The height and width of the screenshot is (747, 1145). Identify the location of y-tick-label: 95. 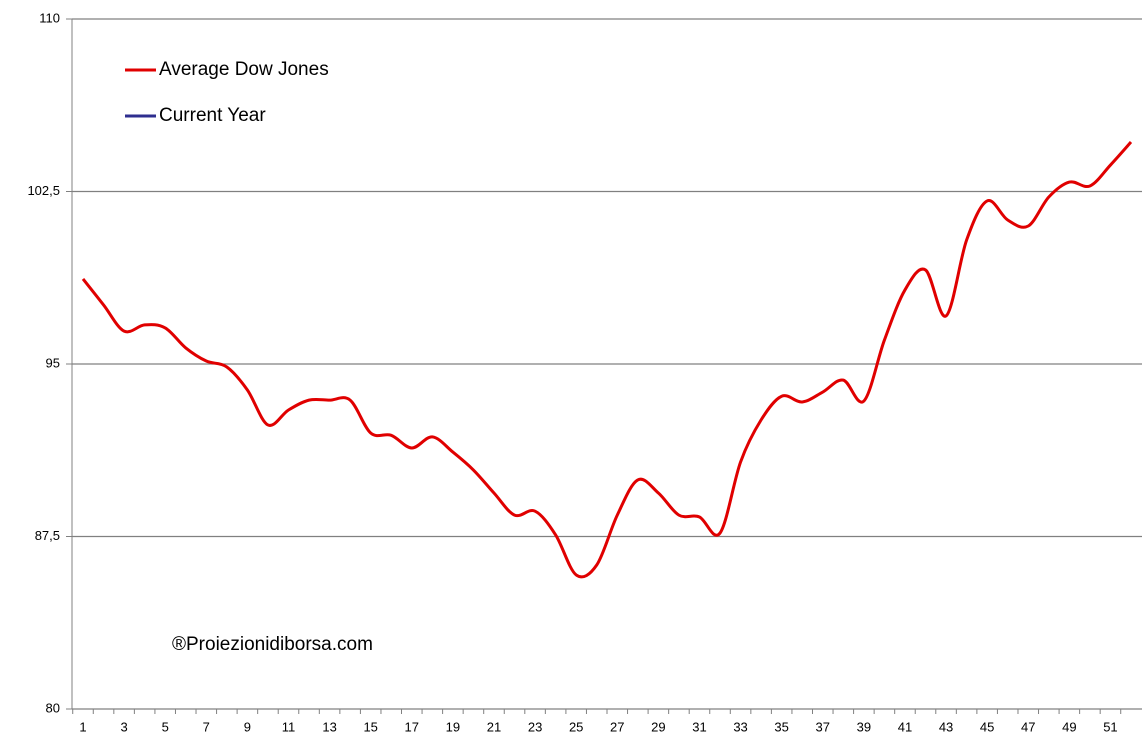
(53, 362).